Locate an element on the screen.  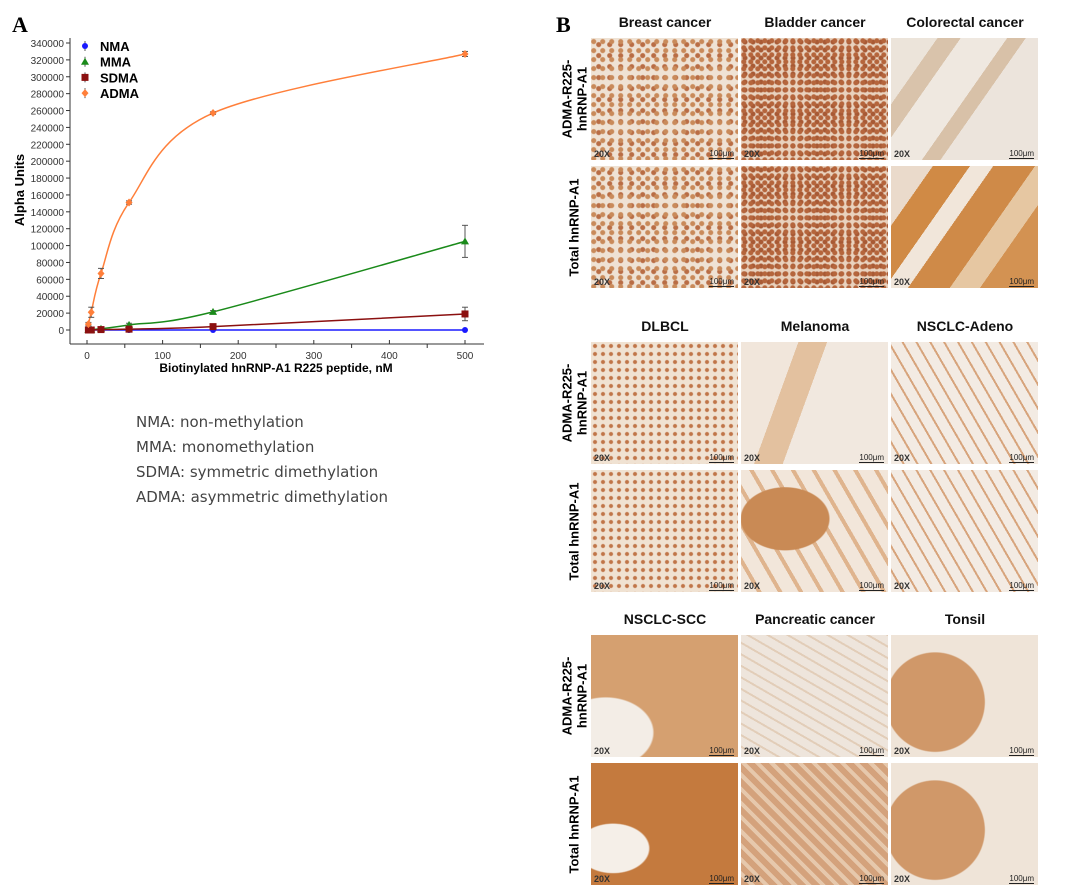
y-tick-label: 80000 is located at coordinates (50, 263).